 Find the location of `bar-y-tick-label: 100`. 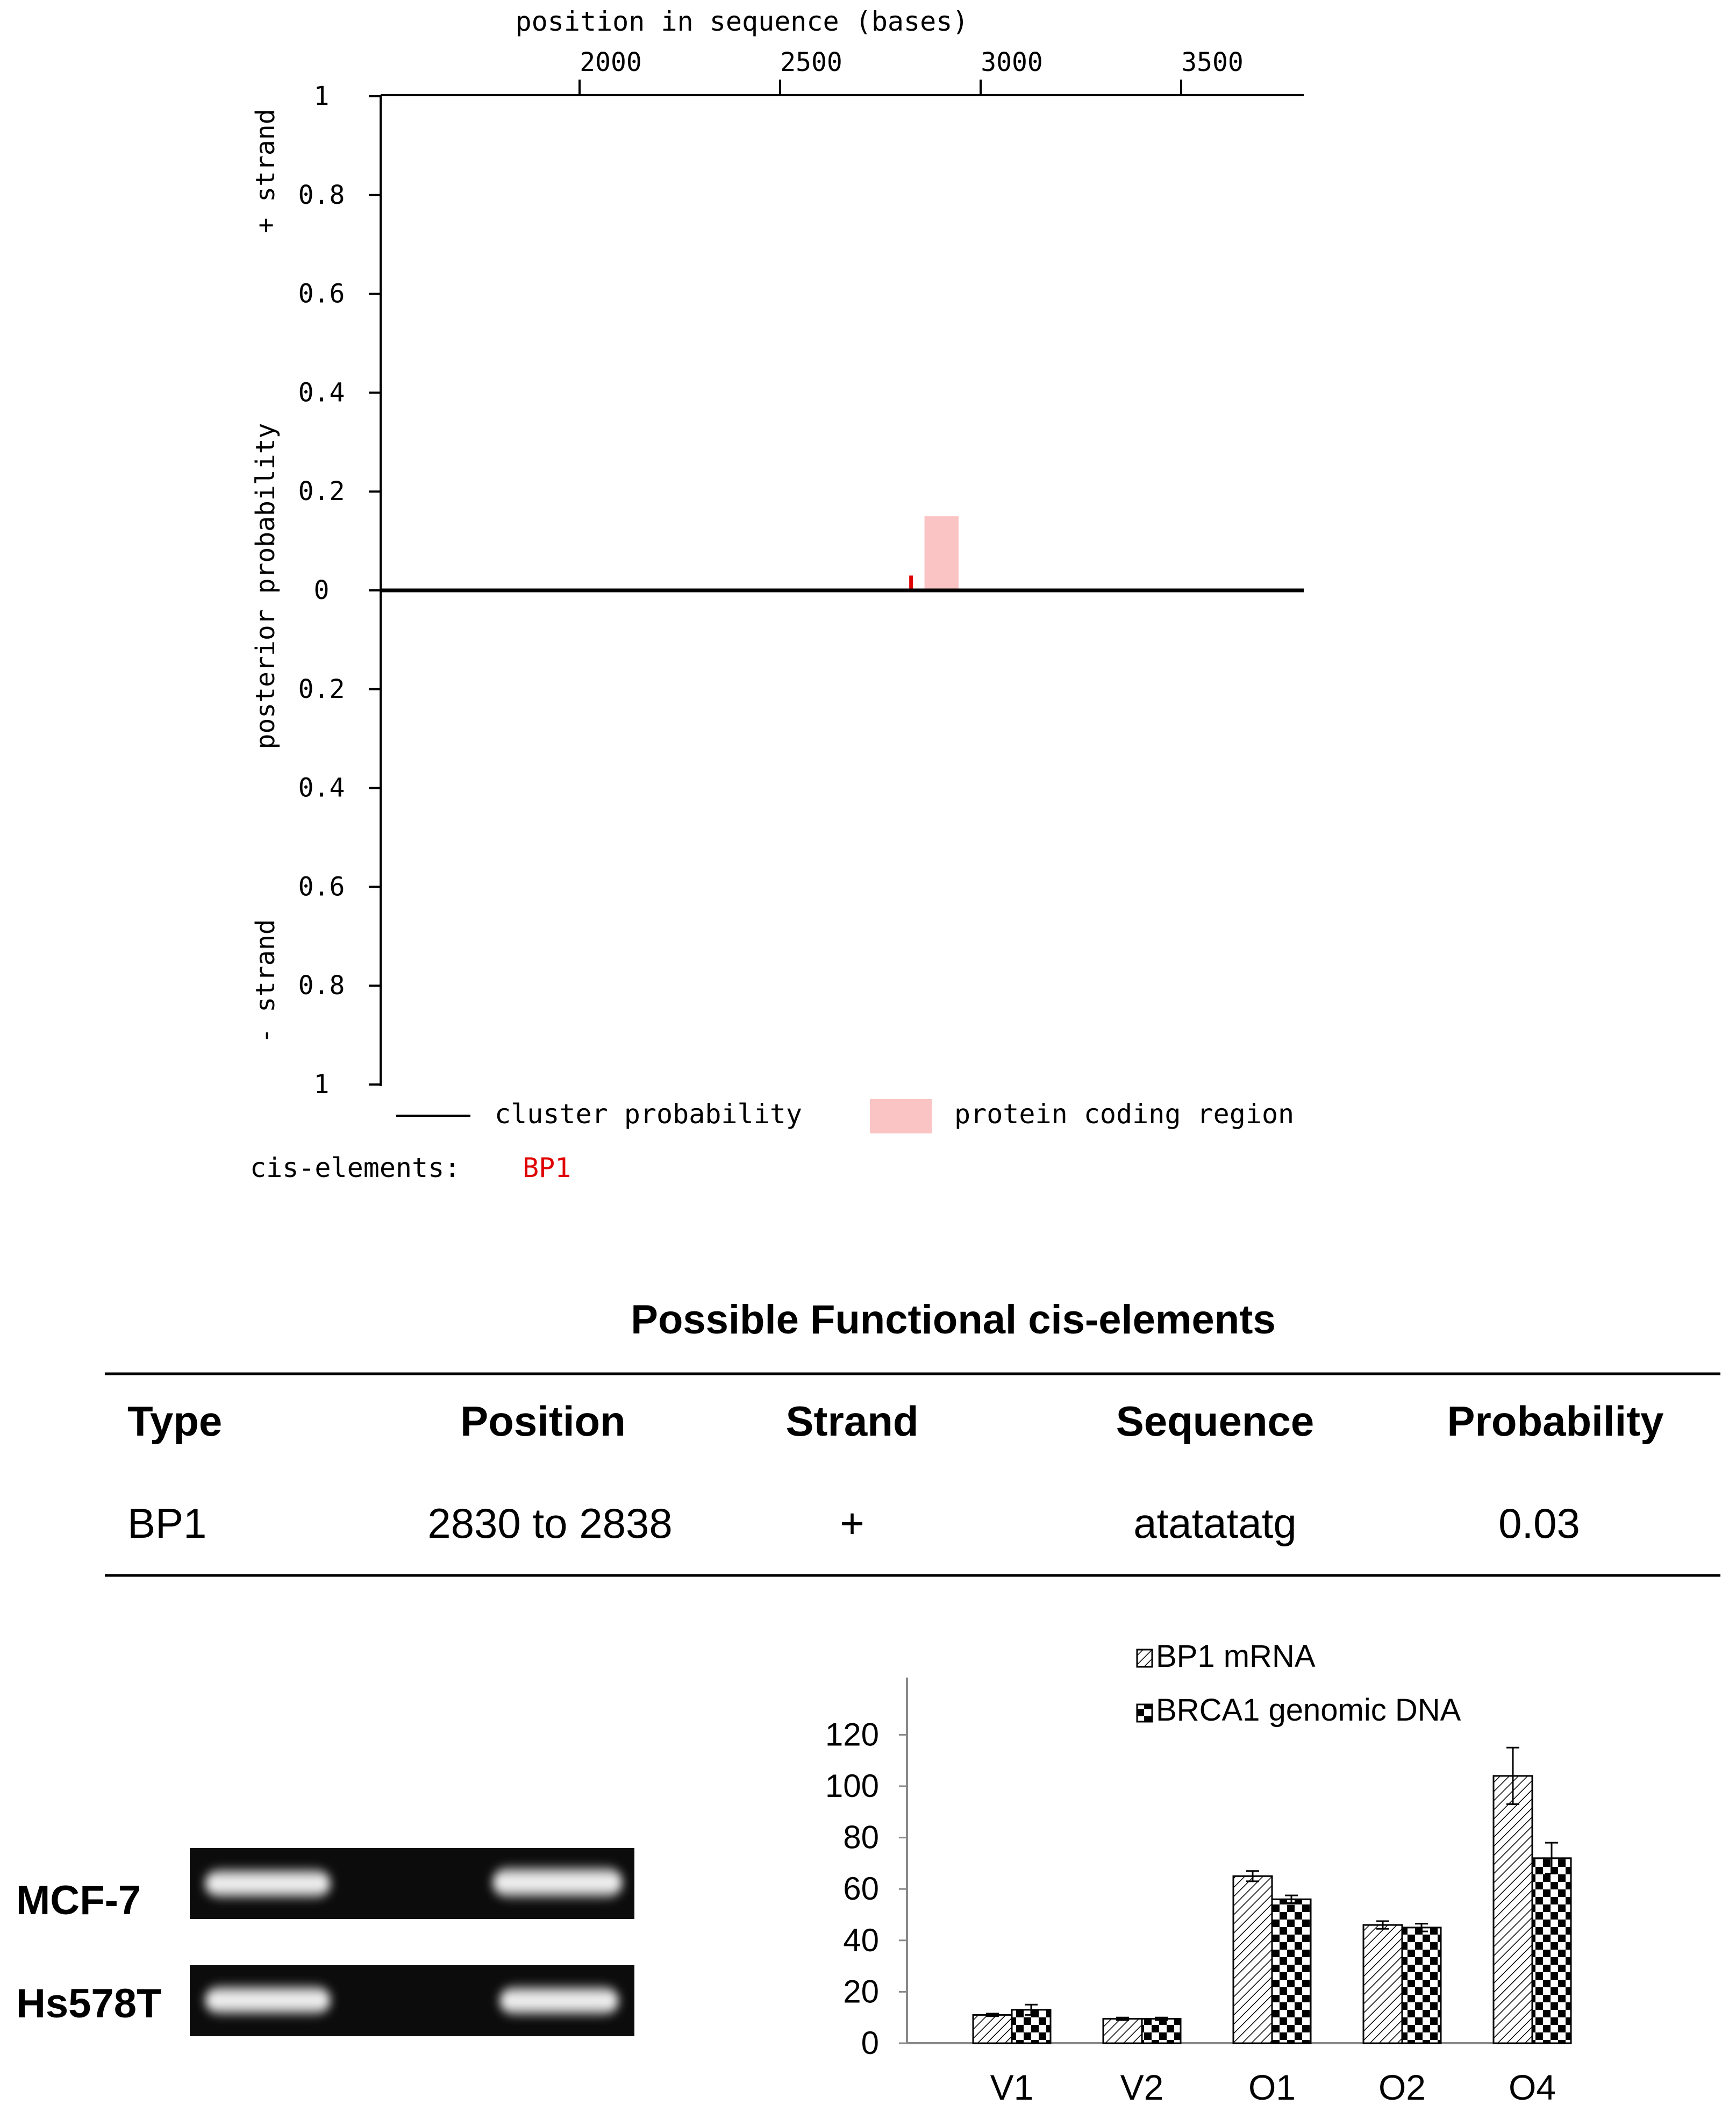

bar-y-tick-label: 100 is located at coordinates (852, 1786).